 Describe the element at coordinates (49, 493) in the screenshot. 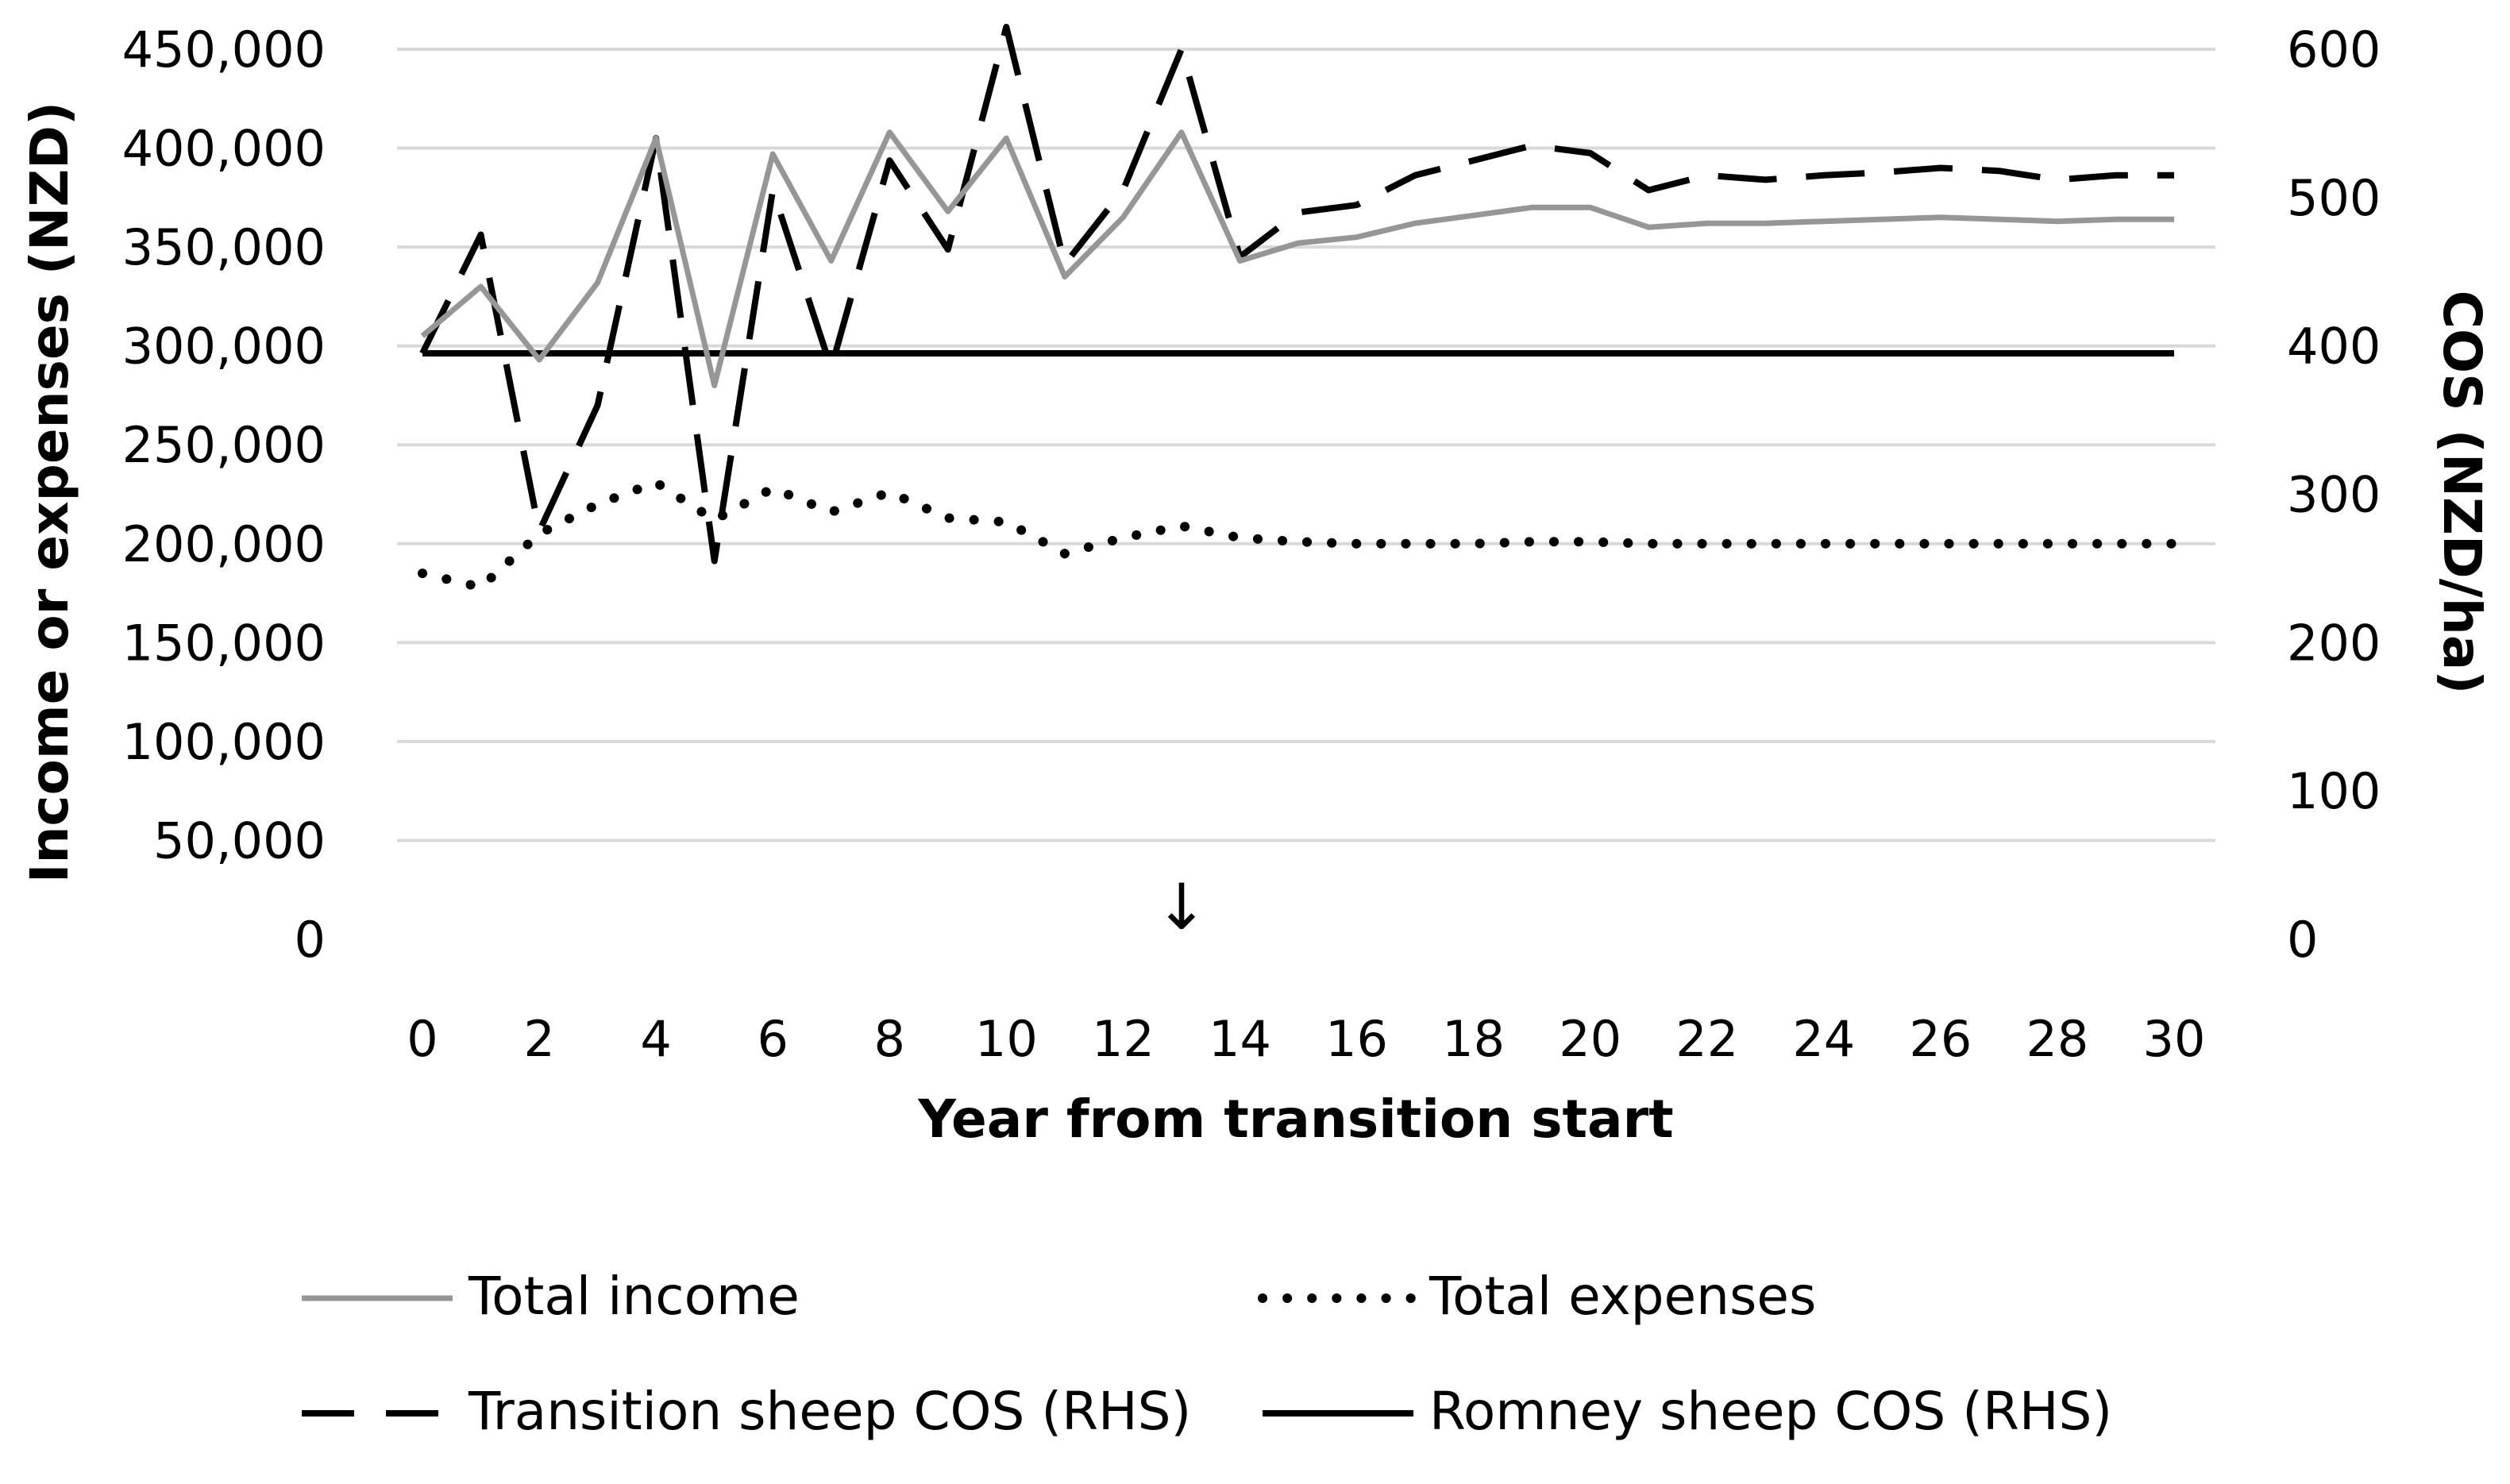

I see `y-axis-title: Income or expenses (NZD)` at that location.